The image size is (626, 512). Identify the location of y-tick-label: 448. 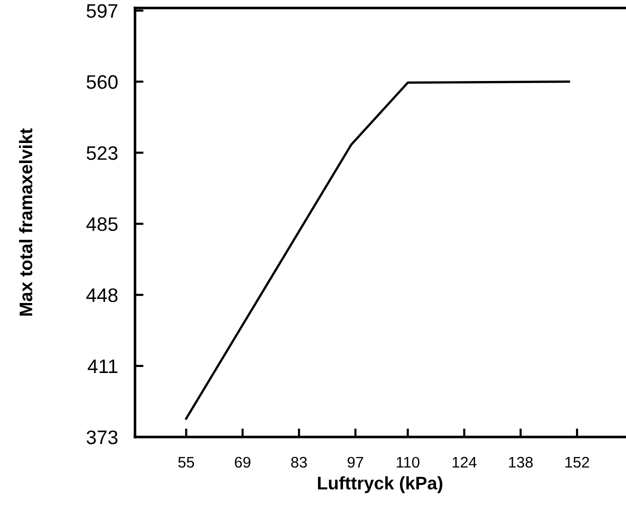
(102, 295).